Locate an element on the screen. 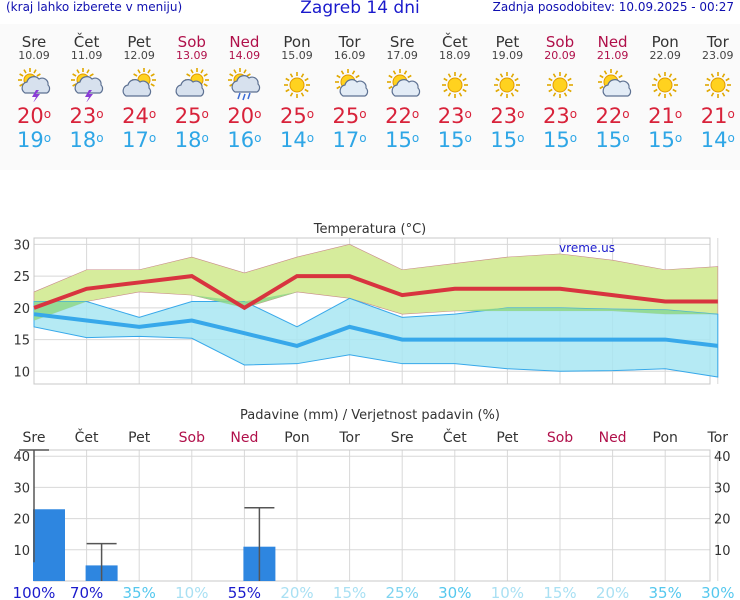 Image resolution: width=740 pixels, height=600 pixels. day-date: 14.09 is located at coordinates (244, 55).